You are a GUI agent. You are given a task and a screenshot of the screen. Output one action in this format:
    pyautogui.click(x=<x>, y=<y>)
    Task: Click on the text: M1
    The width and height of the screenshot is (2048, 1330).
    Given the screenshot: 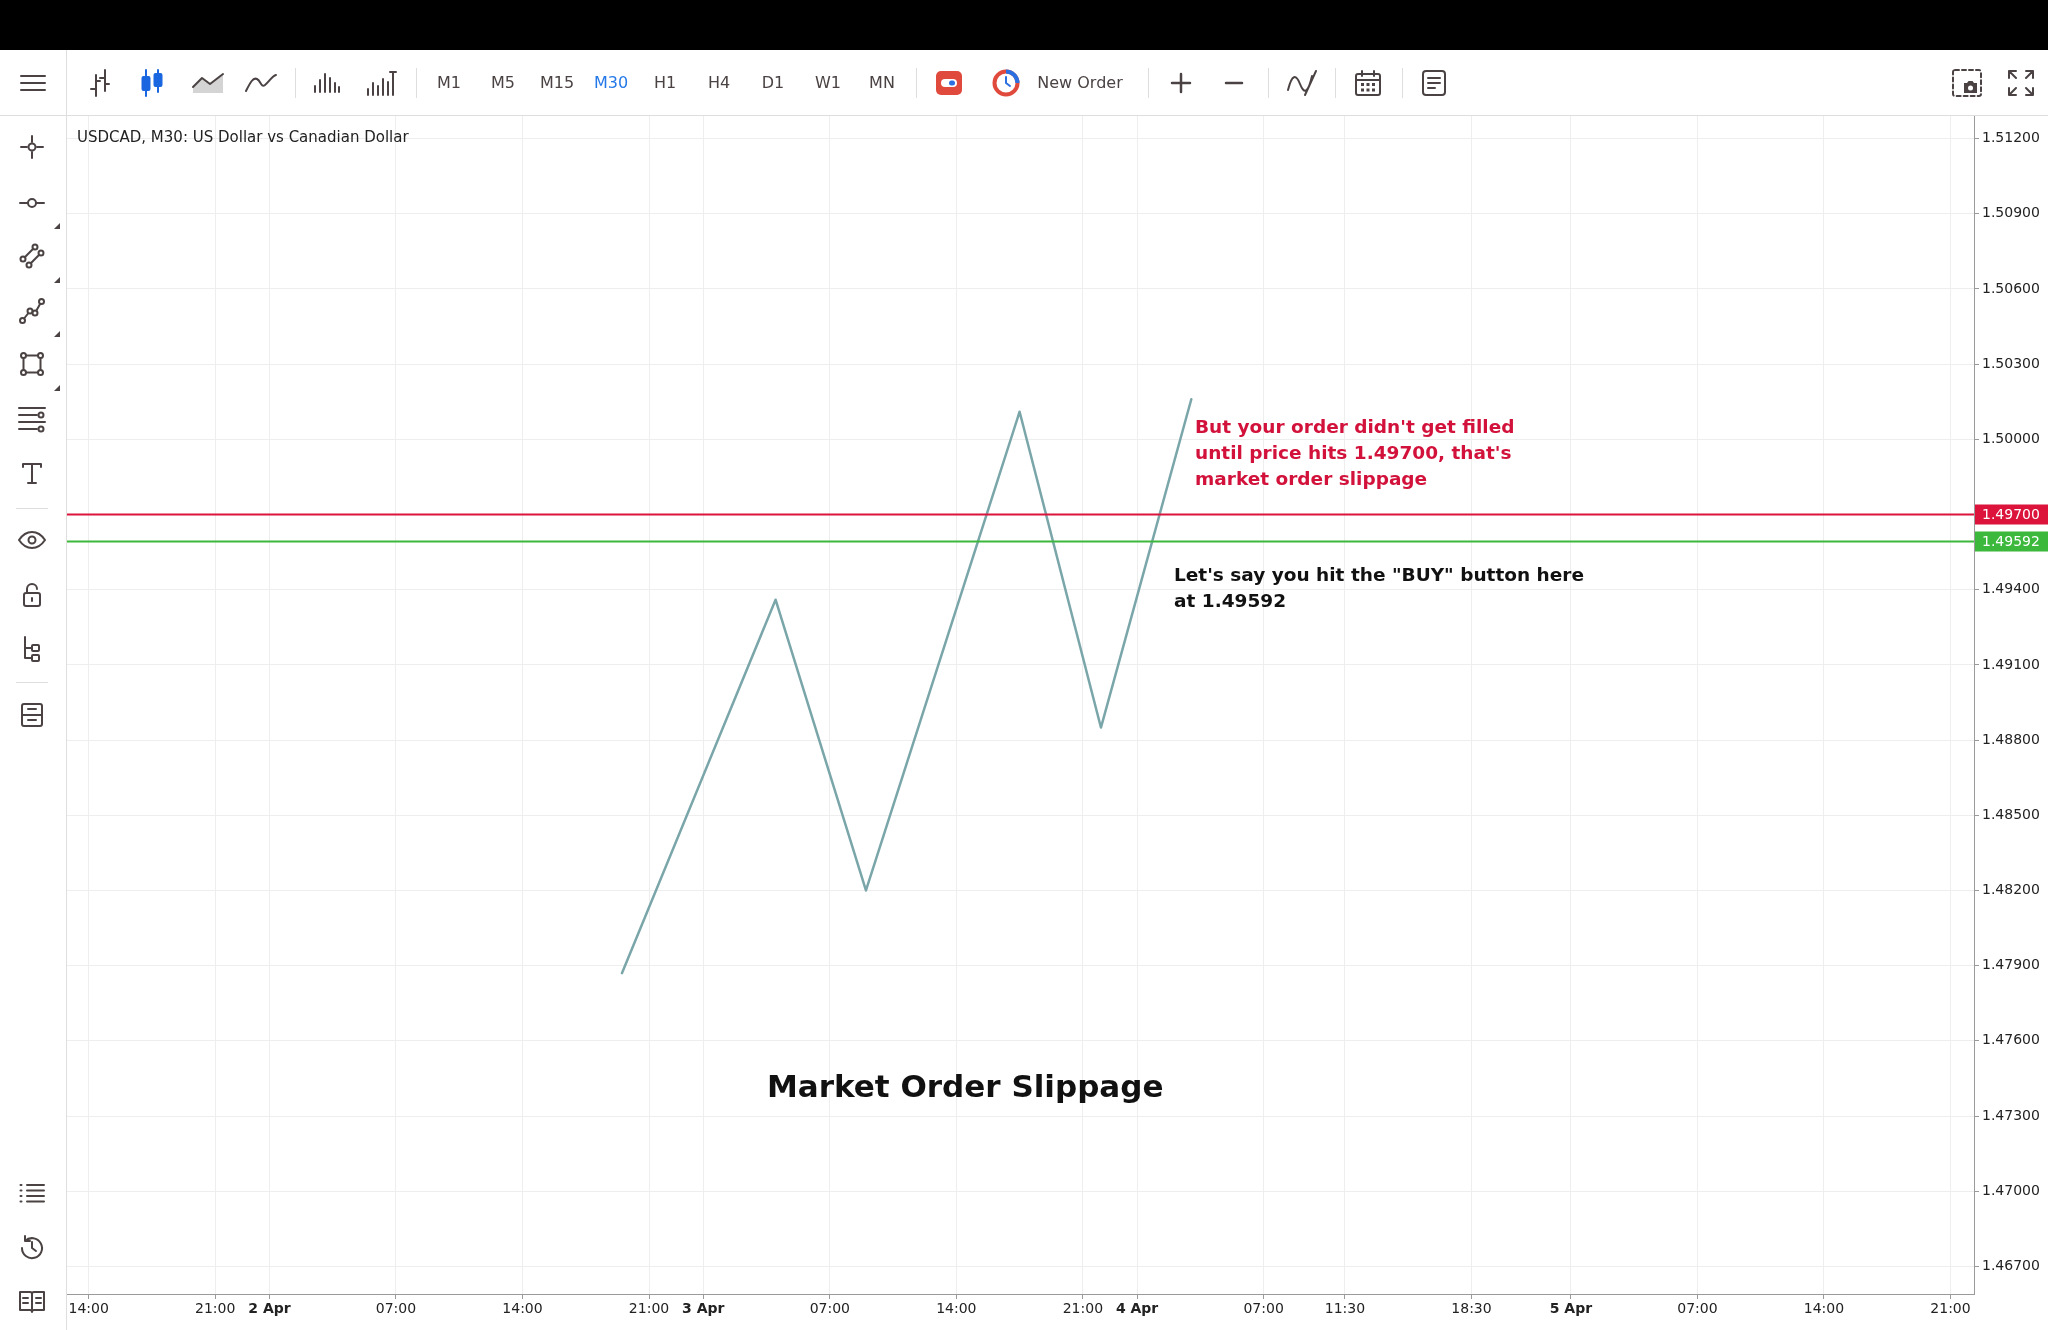 What is the action you would take?
    pyautogui.click(x=449, y=83)
    